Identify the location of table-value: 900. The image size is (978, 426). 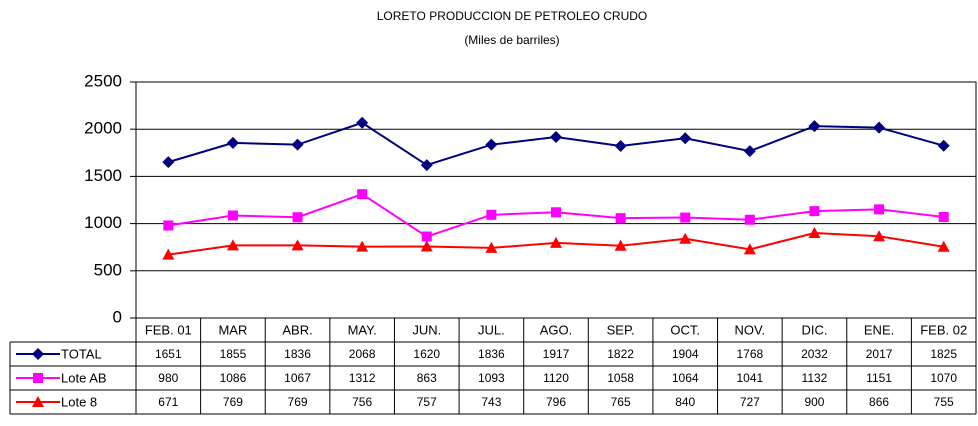
(814, 402).